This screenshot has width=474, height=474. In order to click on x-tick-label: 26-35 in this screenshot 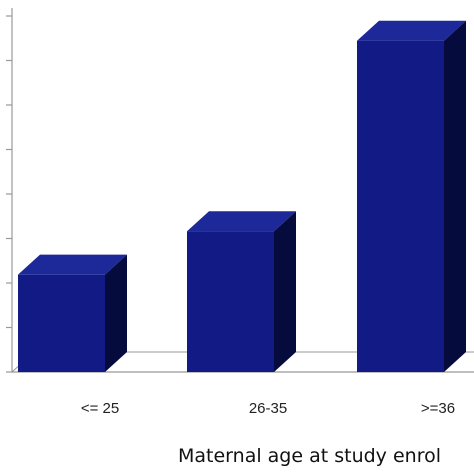, I will do `click(268, 408)`.